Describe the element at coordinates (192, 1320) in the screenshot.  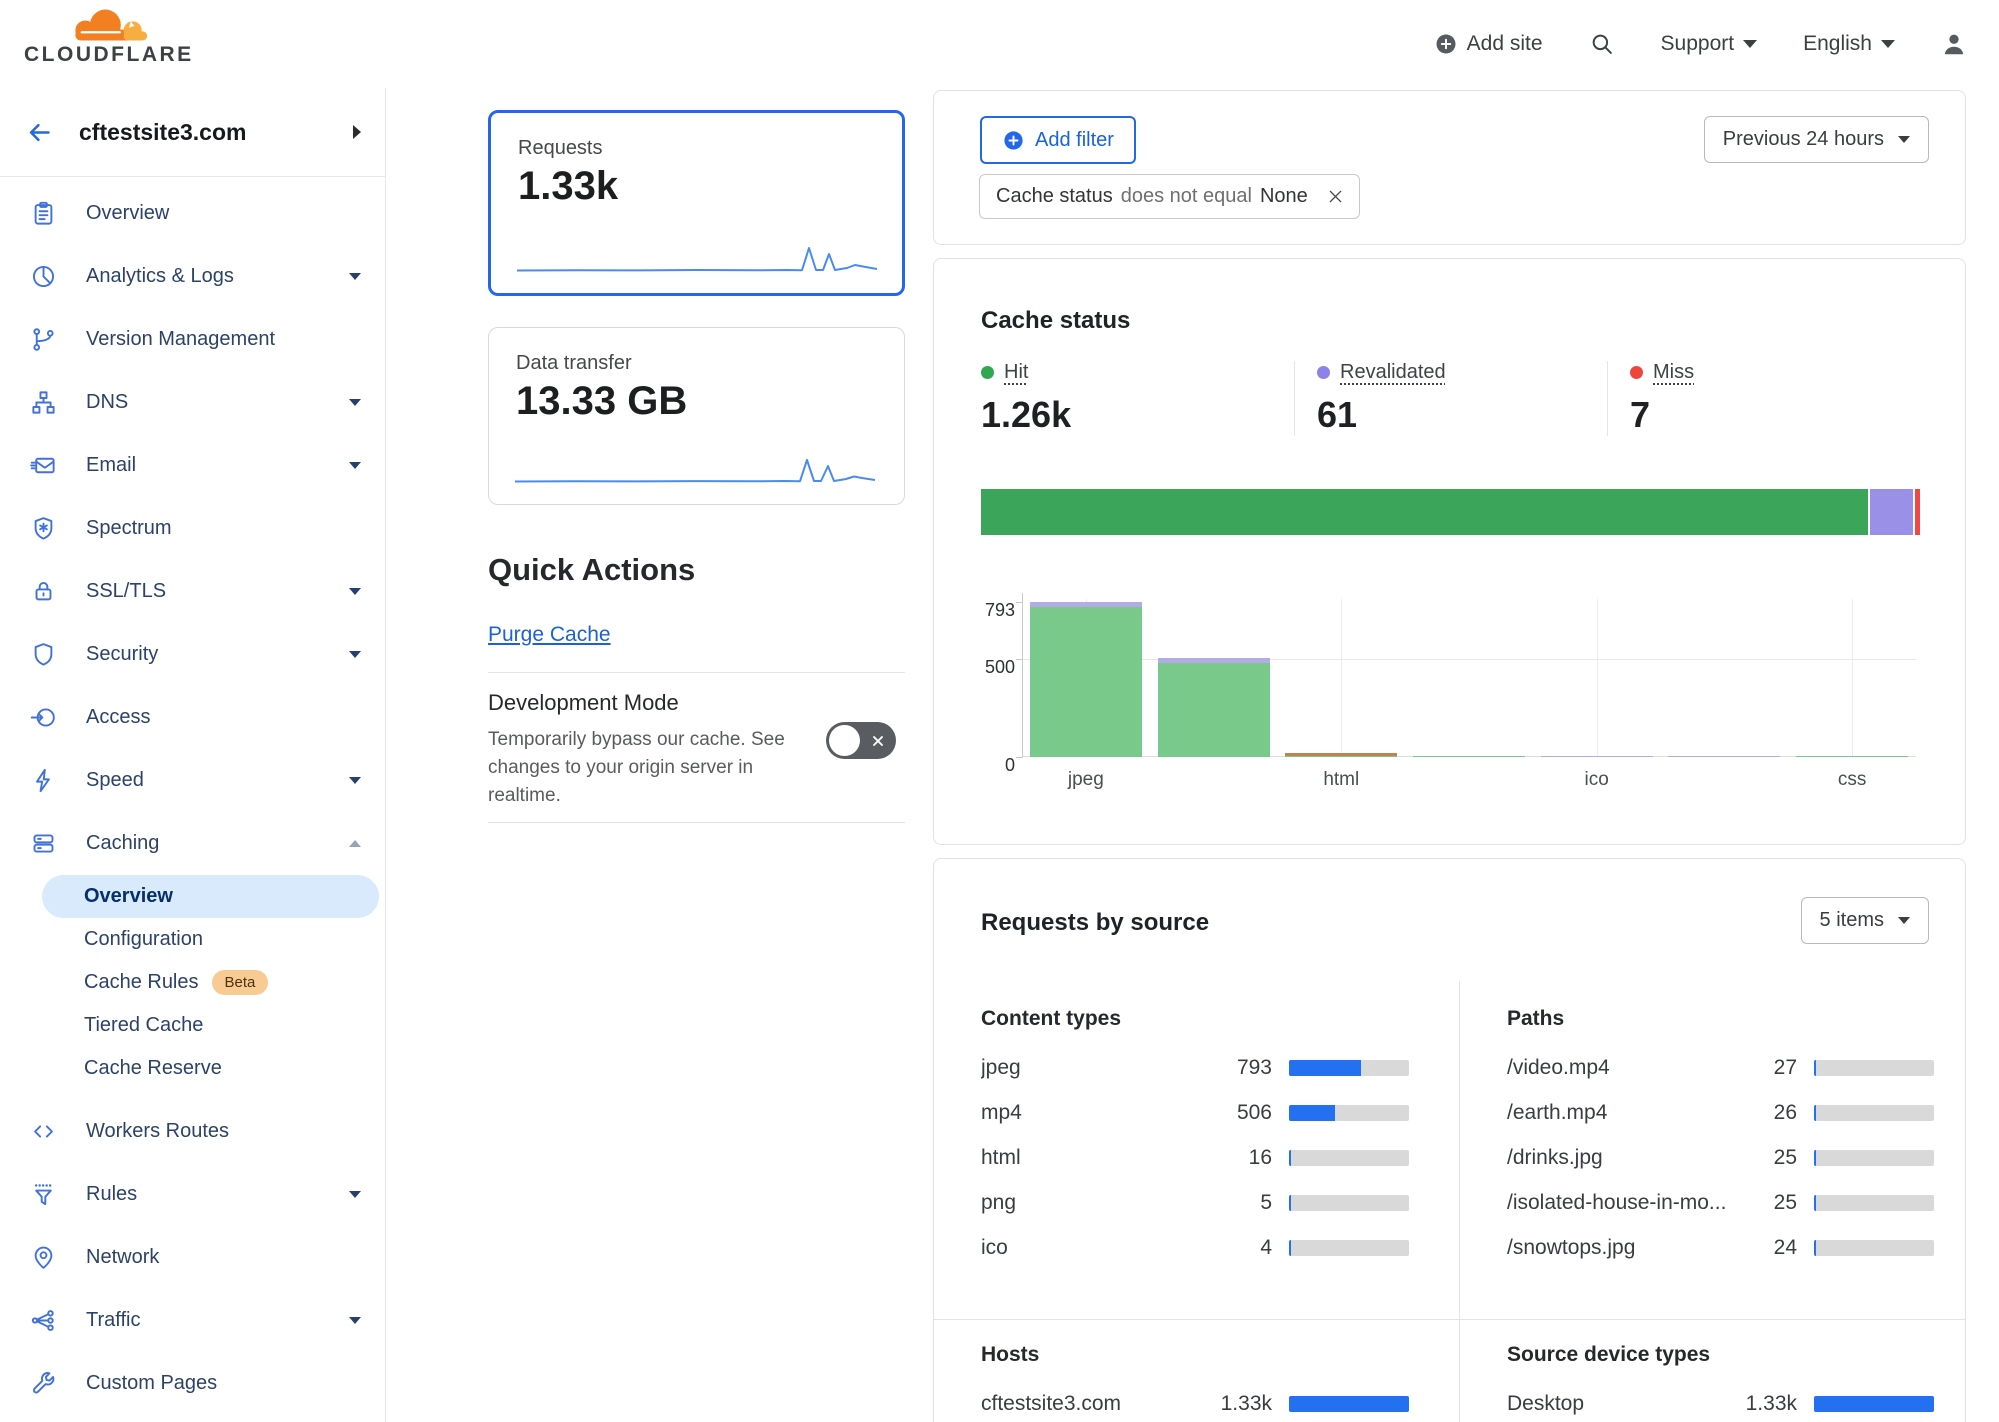
I see `sidebar-item-traffic: Traffic` at that location.